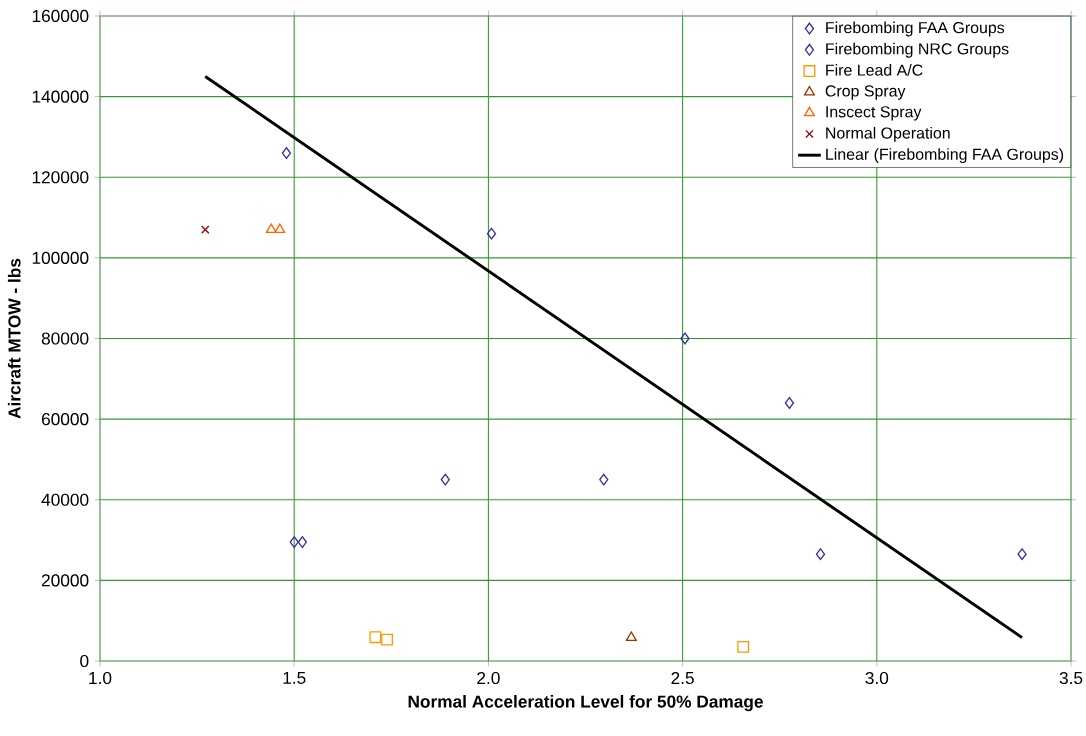 Image resolution: width=1086 pixels, height=736 pixels. Describe the element at coordinates (60, 16) in the screenshot. I see `y-tick-label: 160000` at that location.